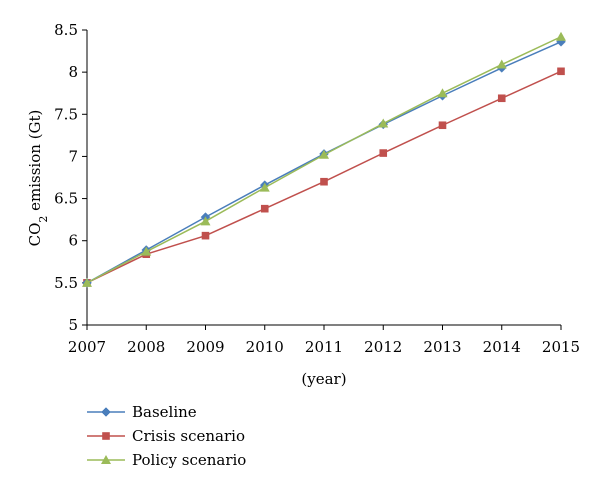  What do you see at coordinates (502, 347) in the screenshot?
I see `x-tick-label: 2014` at bounding box center [502, 347].